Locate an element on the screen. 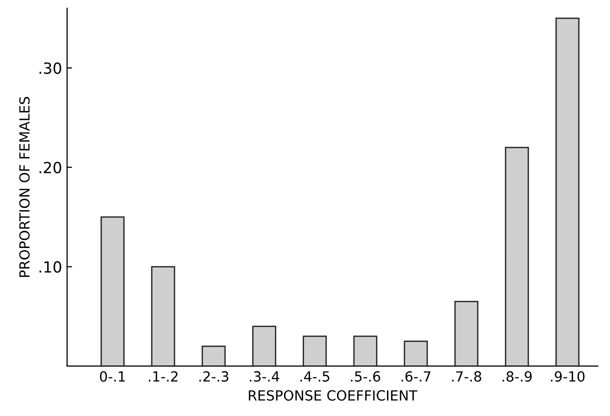  x-tick-label: .8-.9 is located at coordinates (517, 376).